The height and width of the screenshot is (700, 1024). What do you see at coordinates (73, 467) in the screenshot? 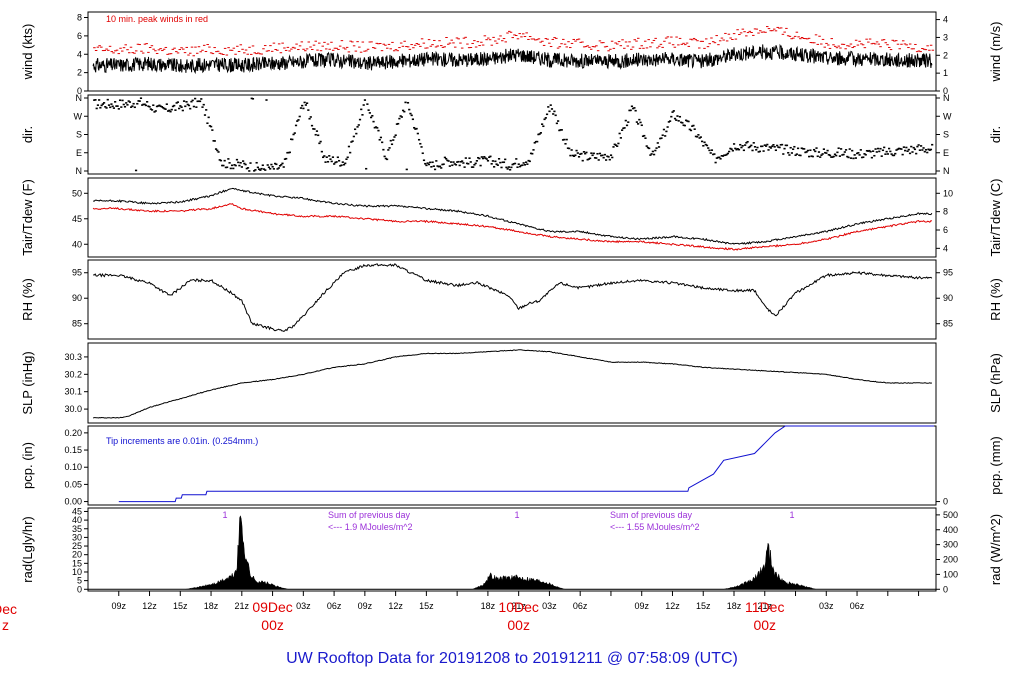
I see `y-tick-label: 0.10` at bounding box center [73, 467].